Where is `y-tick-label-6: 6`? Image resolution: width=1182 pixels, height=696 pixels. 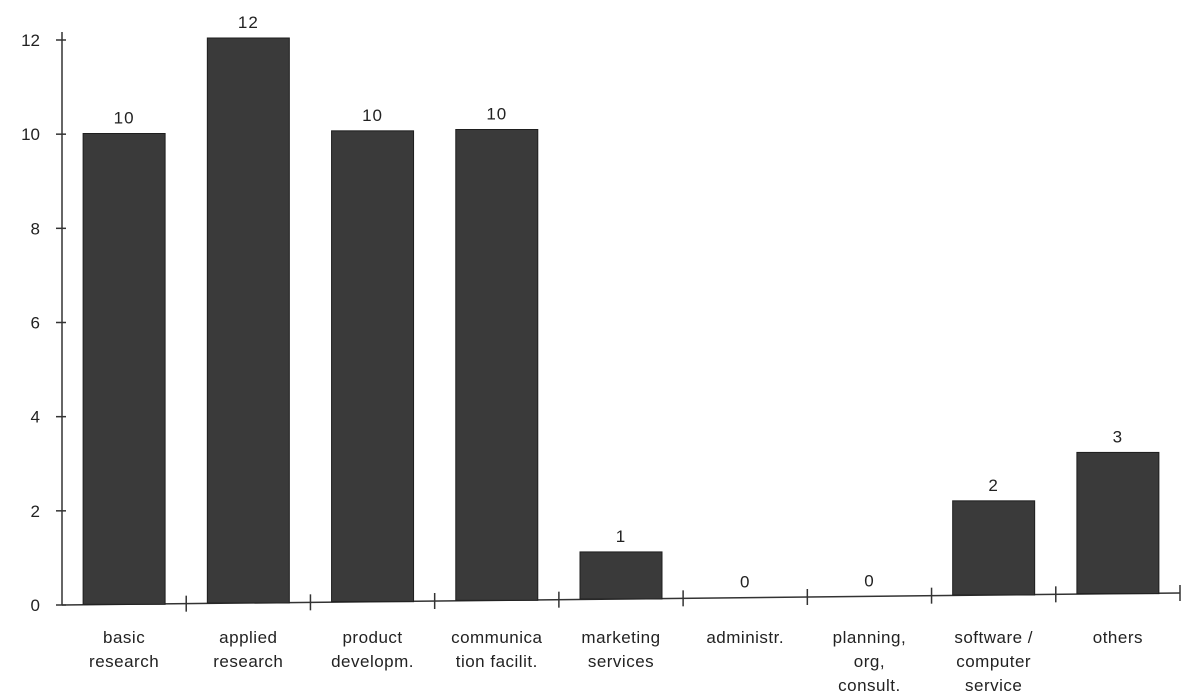 y-tick-label-6: 6 is located at coordinates (35, 323).